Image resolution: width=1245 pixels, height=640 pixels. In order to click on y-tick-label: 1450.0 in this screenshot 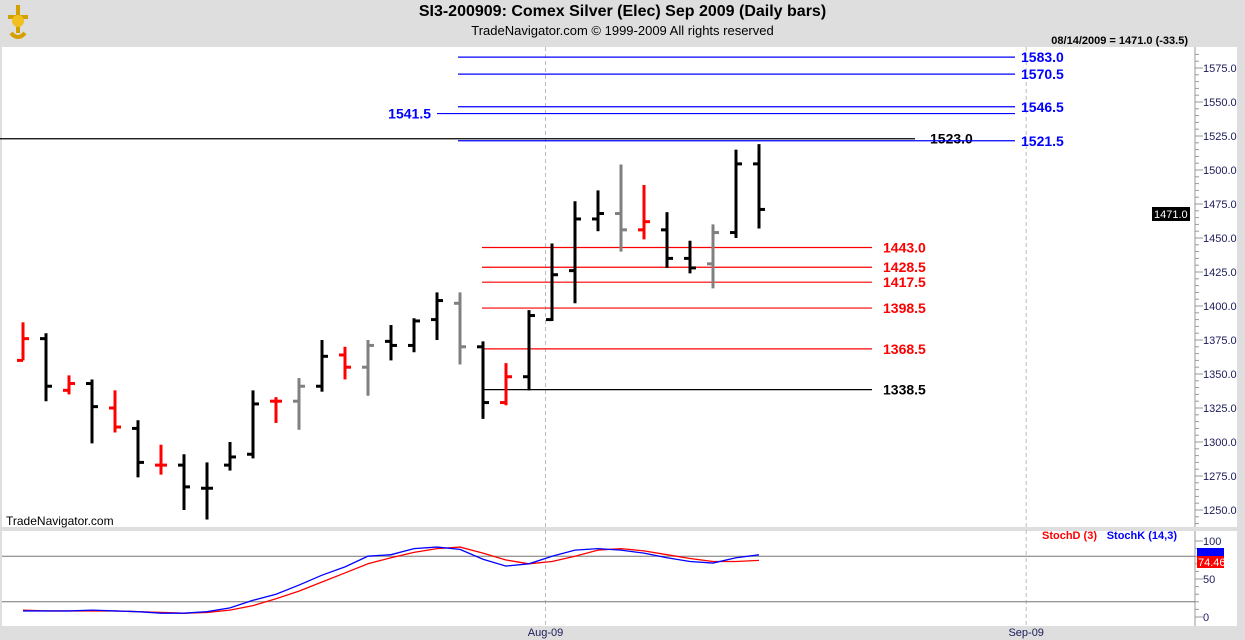, I will do `click(1220, 239)`.